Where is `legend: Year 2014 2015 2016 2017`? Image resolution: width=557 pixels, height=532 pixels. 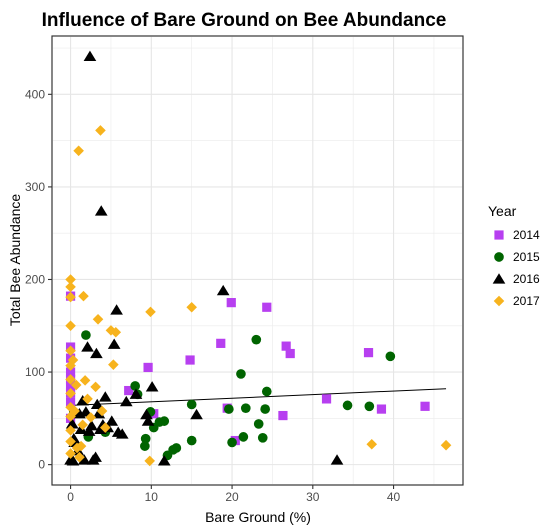 legend: Year 2014 2015 2016 2017 is located at coordinates (514, 255).